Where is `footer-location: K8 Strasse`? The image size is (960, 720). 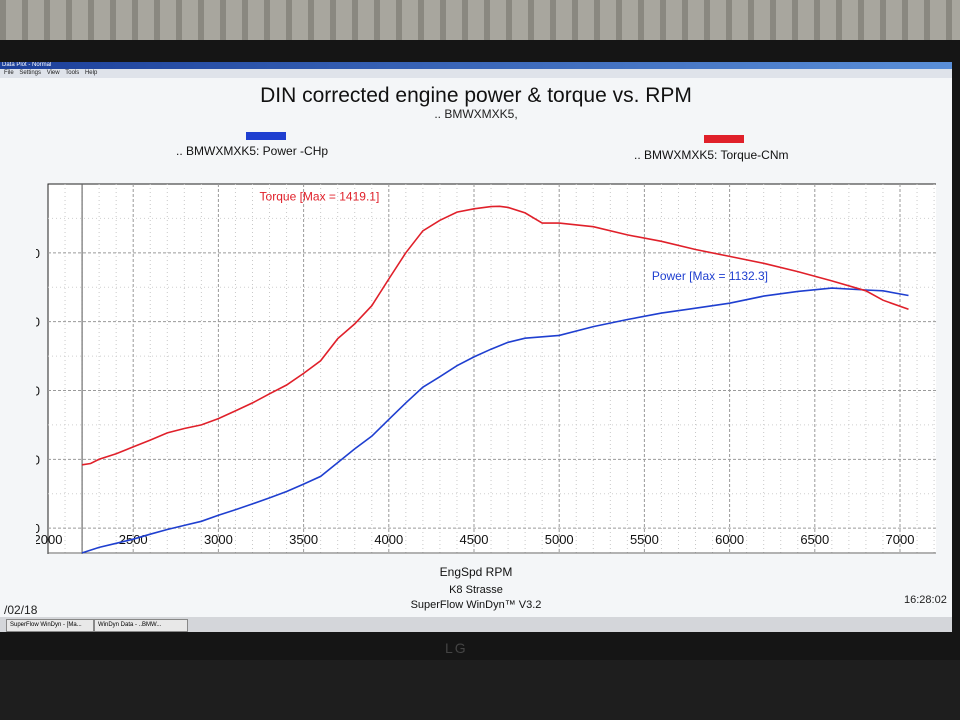 footer-location: K8 Strasse is located at coordinates (476, 590).